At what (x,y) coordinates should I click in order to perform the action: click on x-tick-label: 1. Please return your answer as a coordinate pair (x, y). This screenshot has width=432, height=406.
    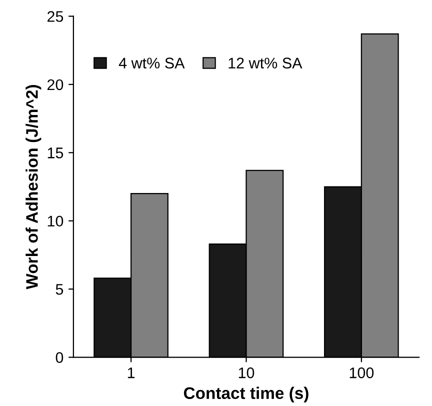
    Looking at the image, I should click on (131, 373).